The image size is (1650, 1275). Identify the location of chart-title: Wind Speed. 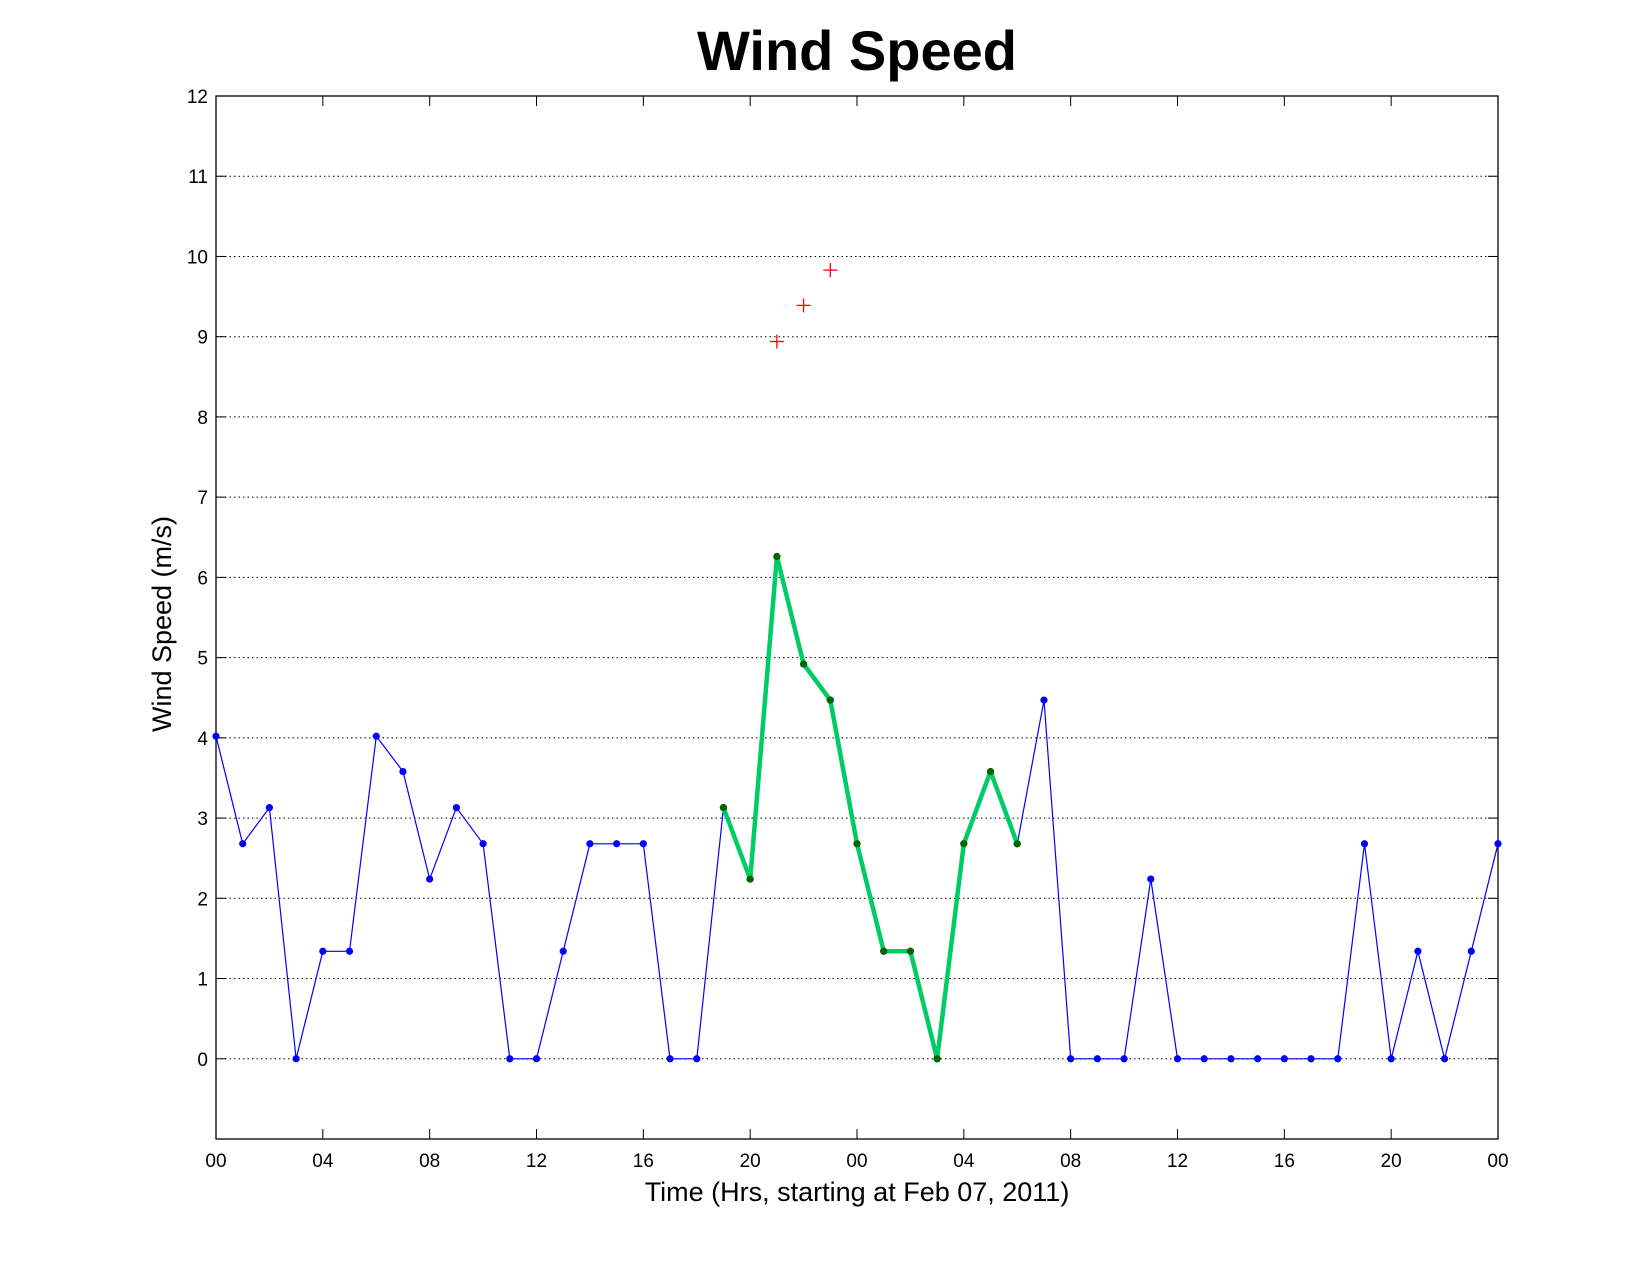
(857, 50).